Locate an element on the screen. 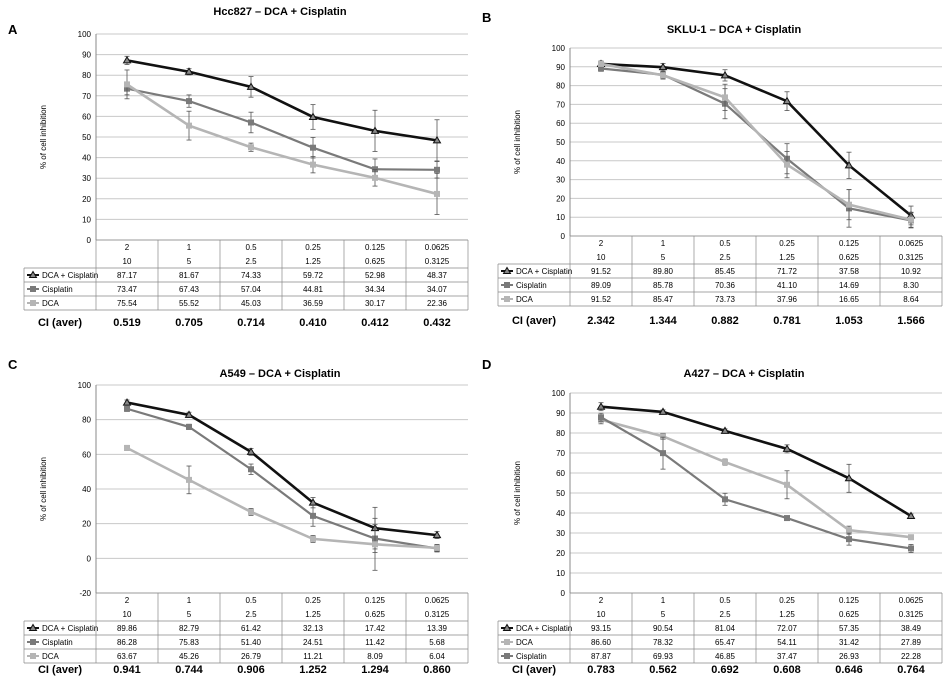 The image size is (948, 691). data-label: 91.52 is located at coordinates (601, 271).